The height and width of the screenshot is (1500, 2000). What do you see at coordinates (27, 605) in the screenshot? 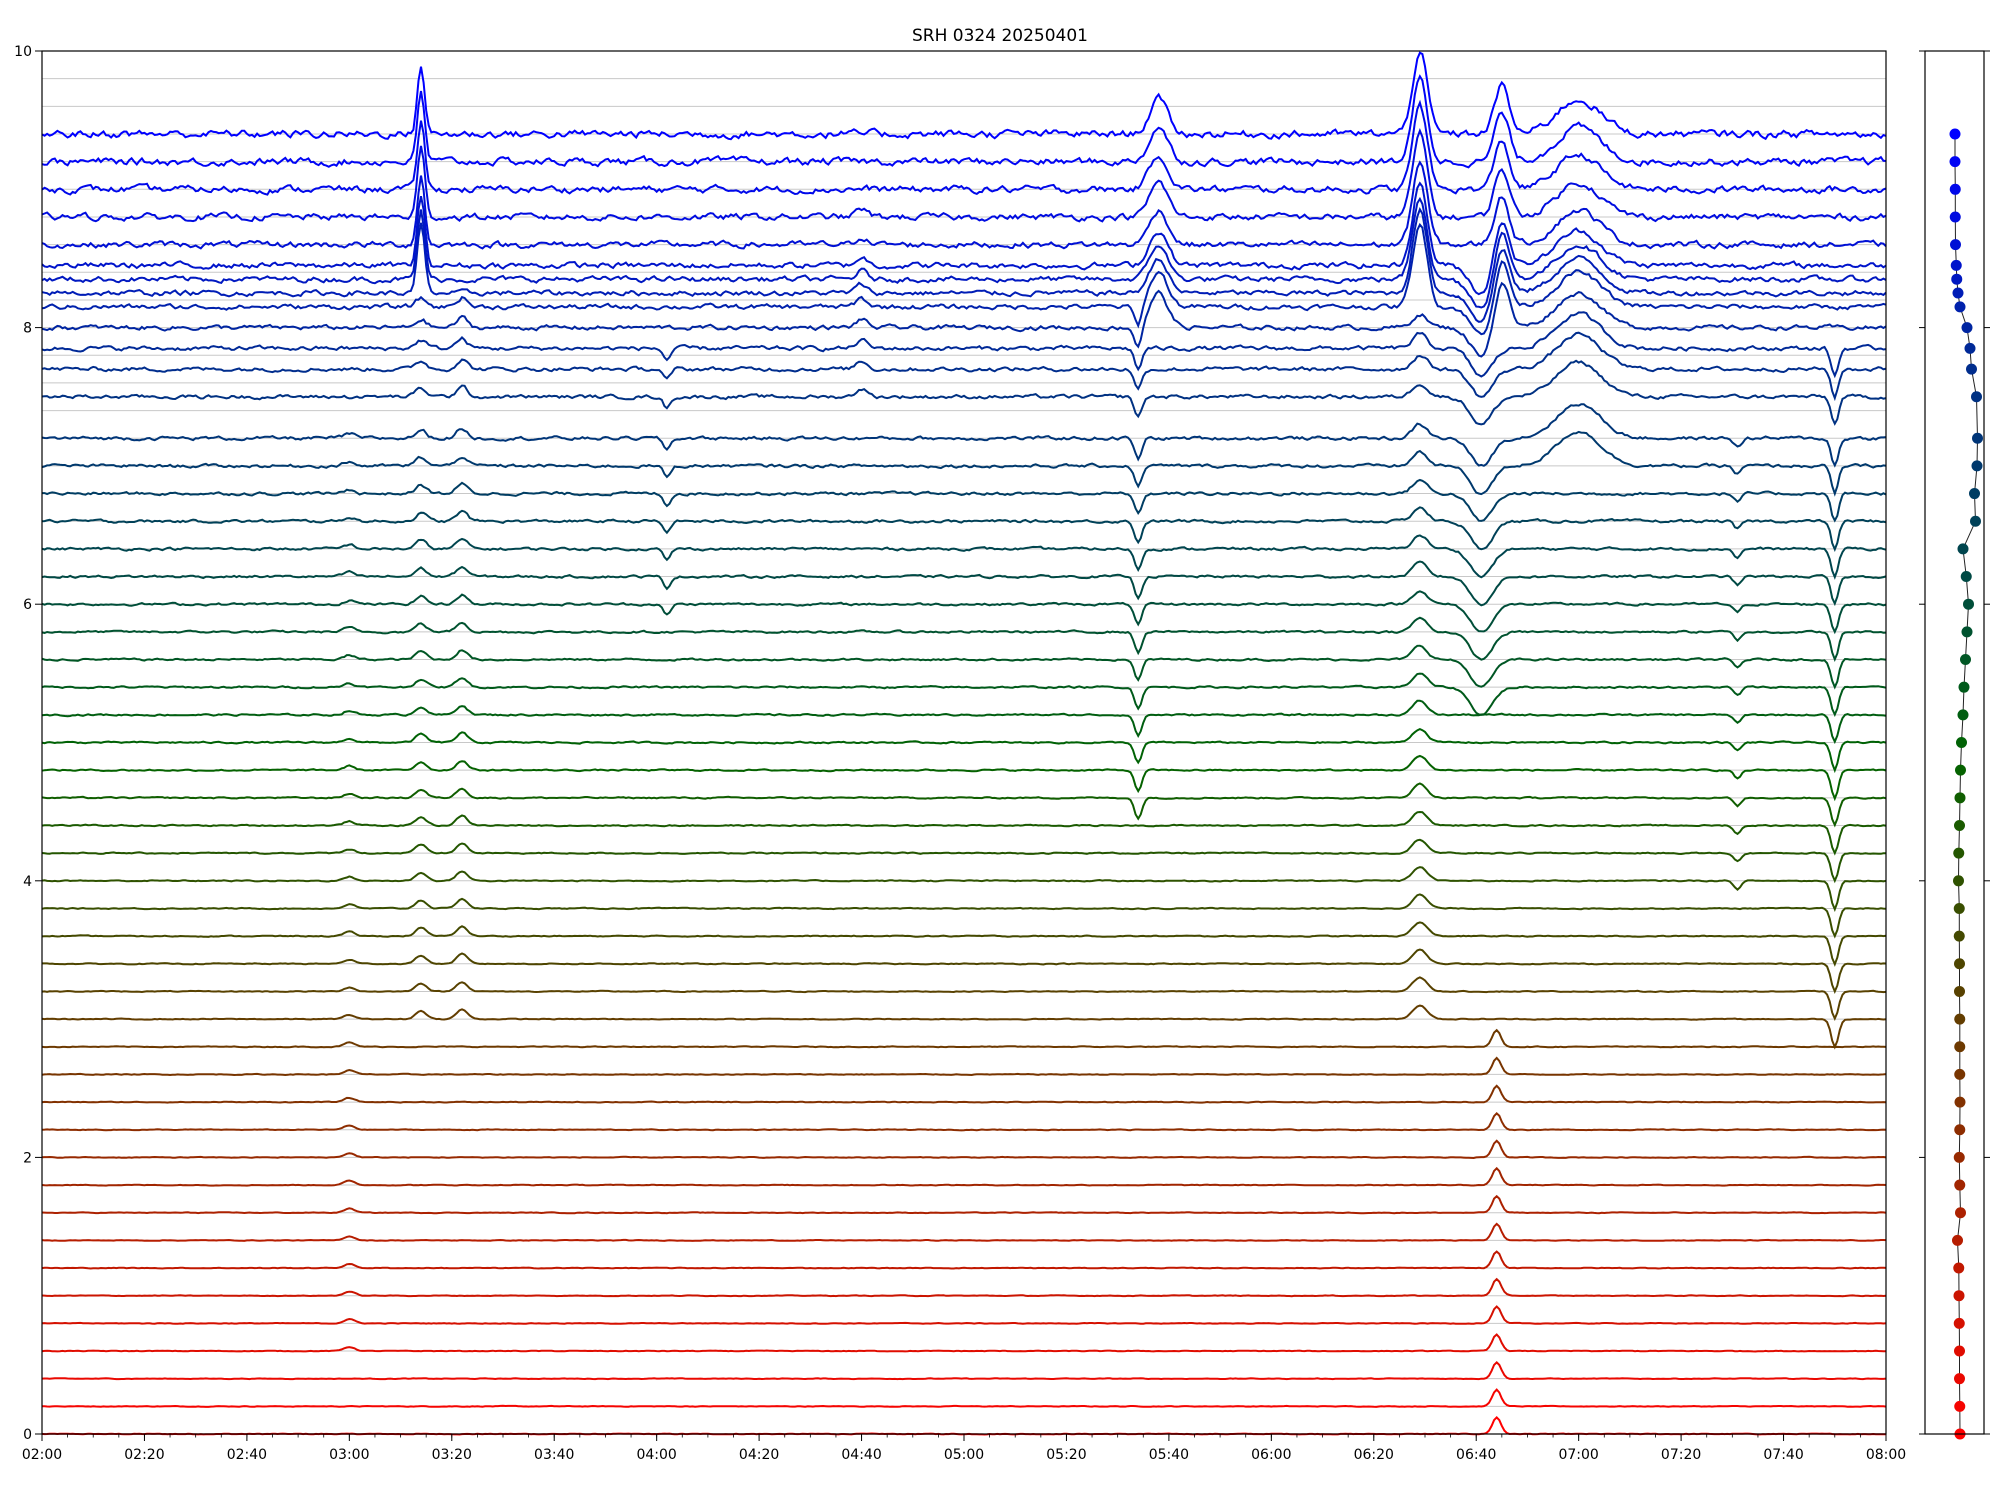
I see `y-tick-label: 6` at bounding box center [27, 605].